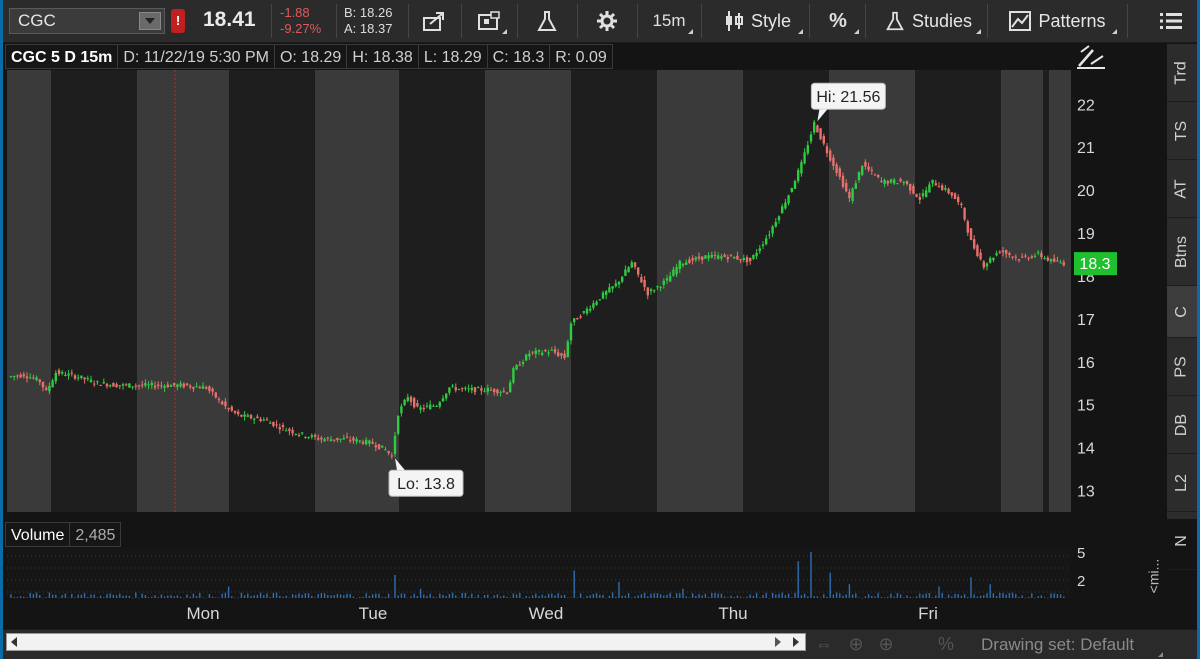  What do you see at coordinates (824, 644) in the screenshot?
I see `reset-zoom-icon: ⇔` at bounding box center [824, 644].